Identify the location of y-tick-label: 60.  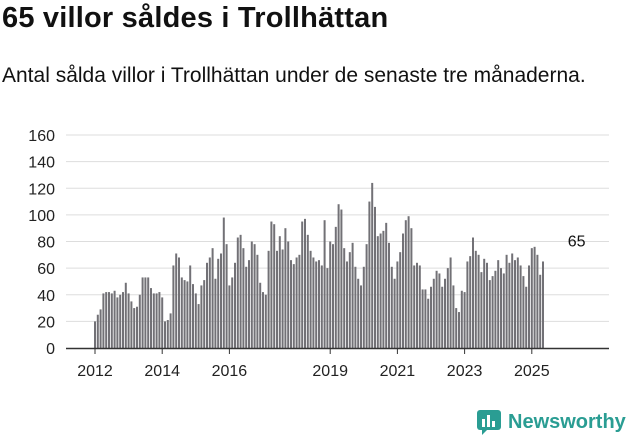
(46, 269).